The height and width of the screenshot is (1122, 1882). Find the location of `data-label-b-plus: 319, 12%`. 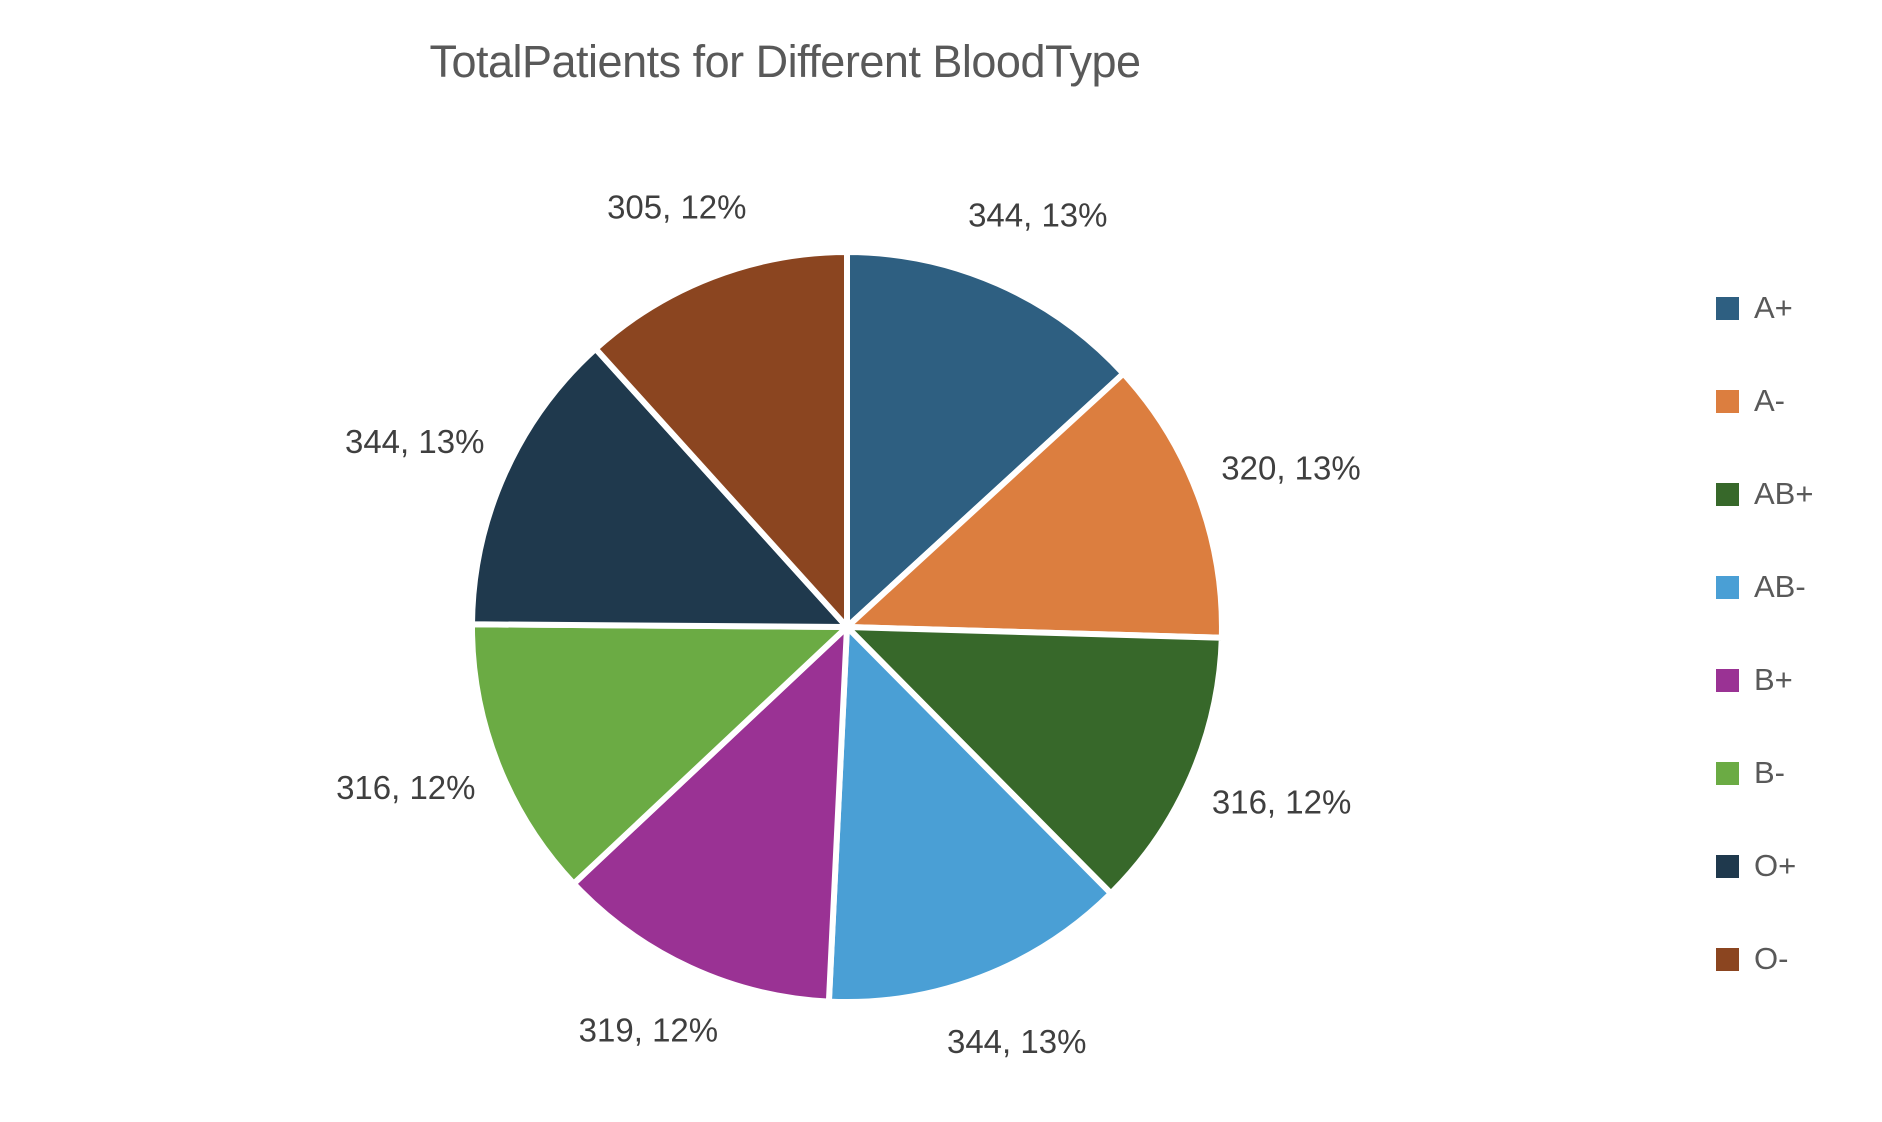

data-label-b-plus: 319, 12% is located at coordinates (648, 1030).